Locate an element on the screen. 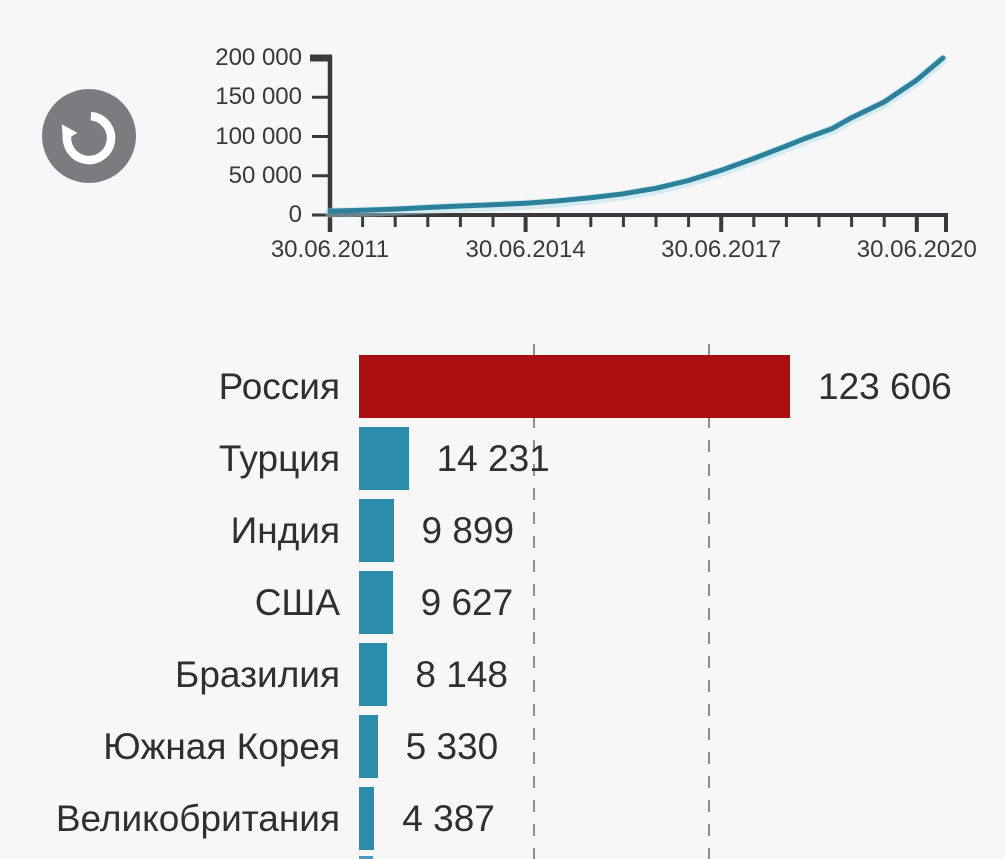  bar-label: Бразилия is located at coordinates (257, 674).